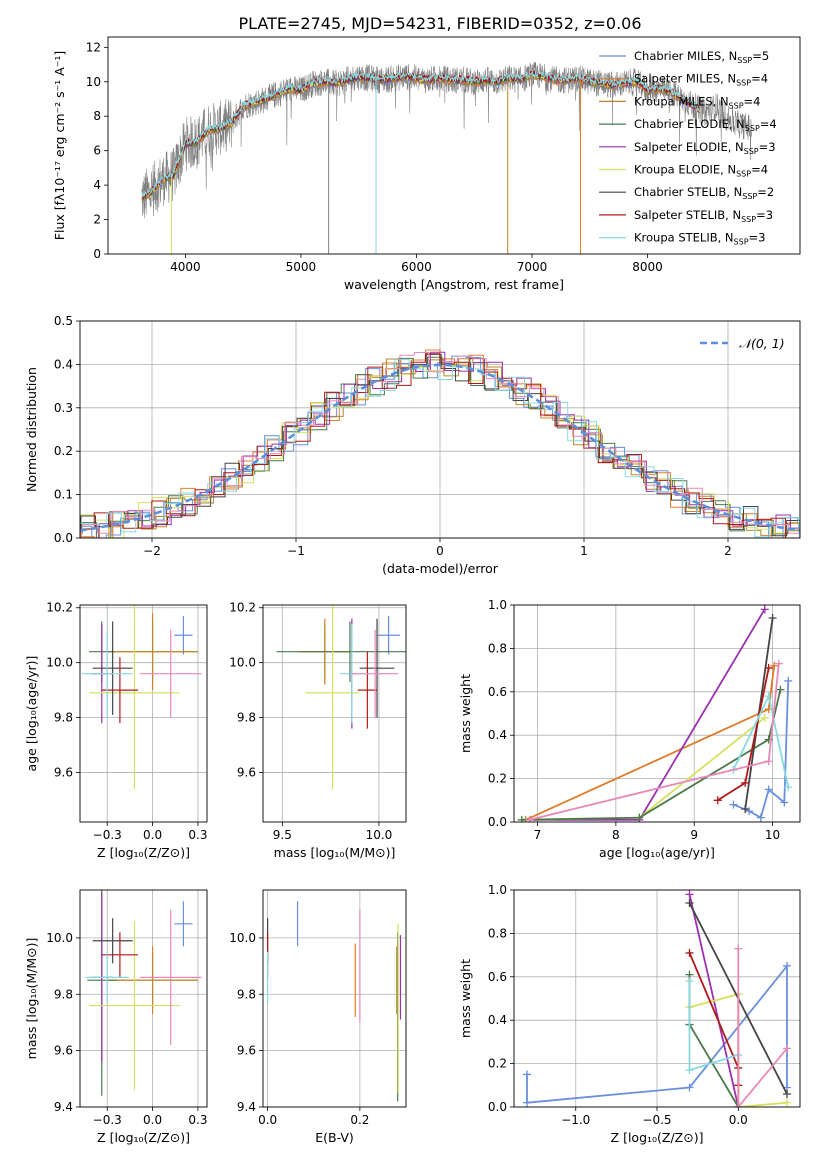 The height and width of the screenshot is (1170, 819). I want to click on legend-name: Salpeter MILES, N, so click(685, 79).